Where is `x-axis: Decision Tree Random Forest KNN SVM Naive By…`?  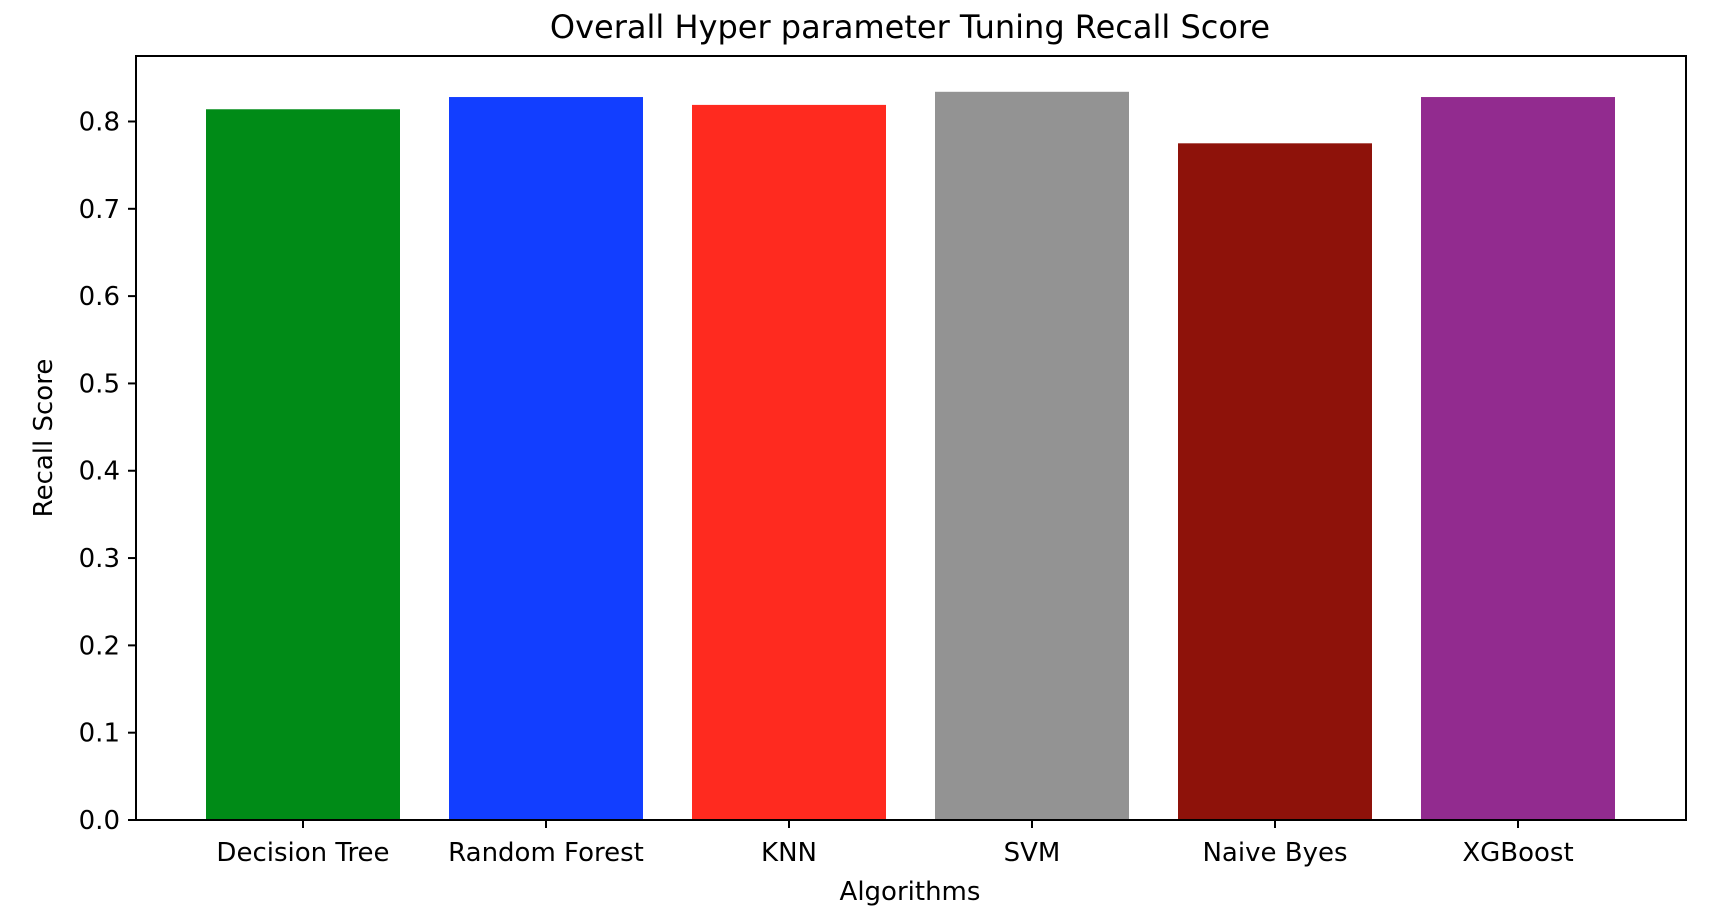 x-axis: Decision Tree Random Forest KNN SVM Naive By… is located at coordinates (895, 844).